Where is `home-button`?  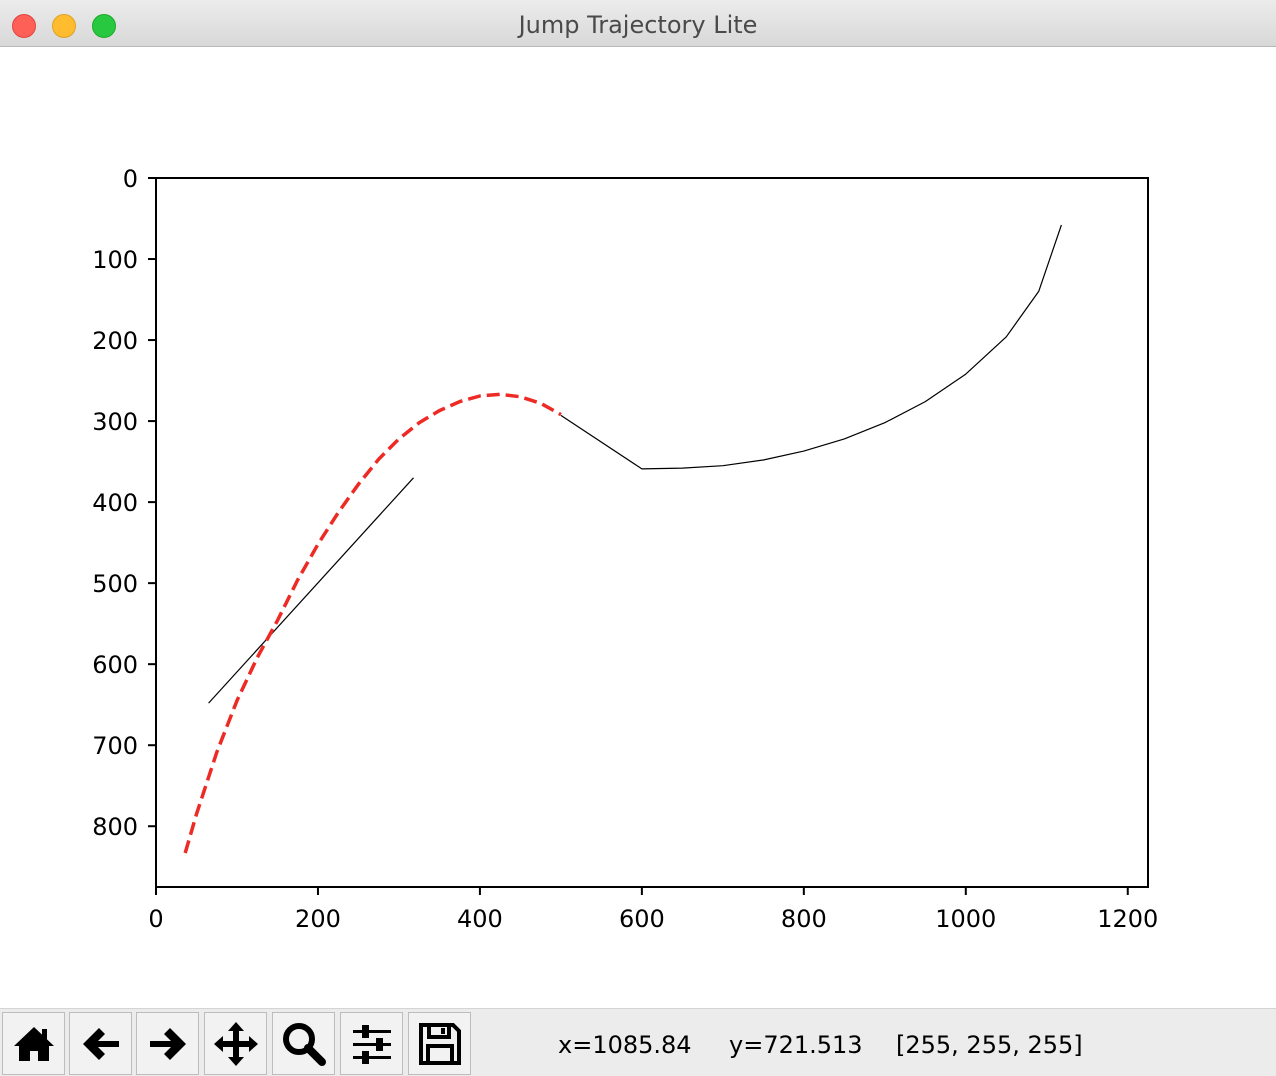 home-button is located at coordinates (33, 1043).